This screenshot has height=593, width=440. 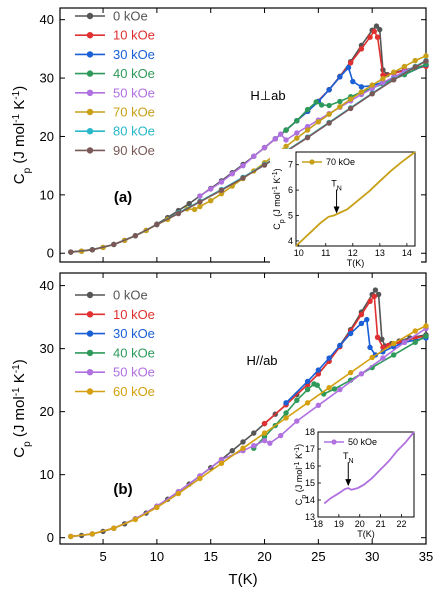 What do you see at coordinates (50, 537) in the screenshot?
I see `y-tick-label: 0` at bounding box center [50, 537].